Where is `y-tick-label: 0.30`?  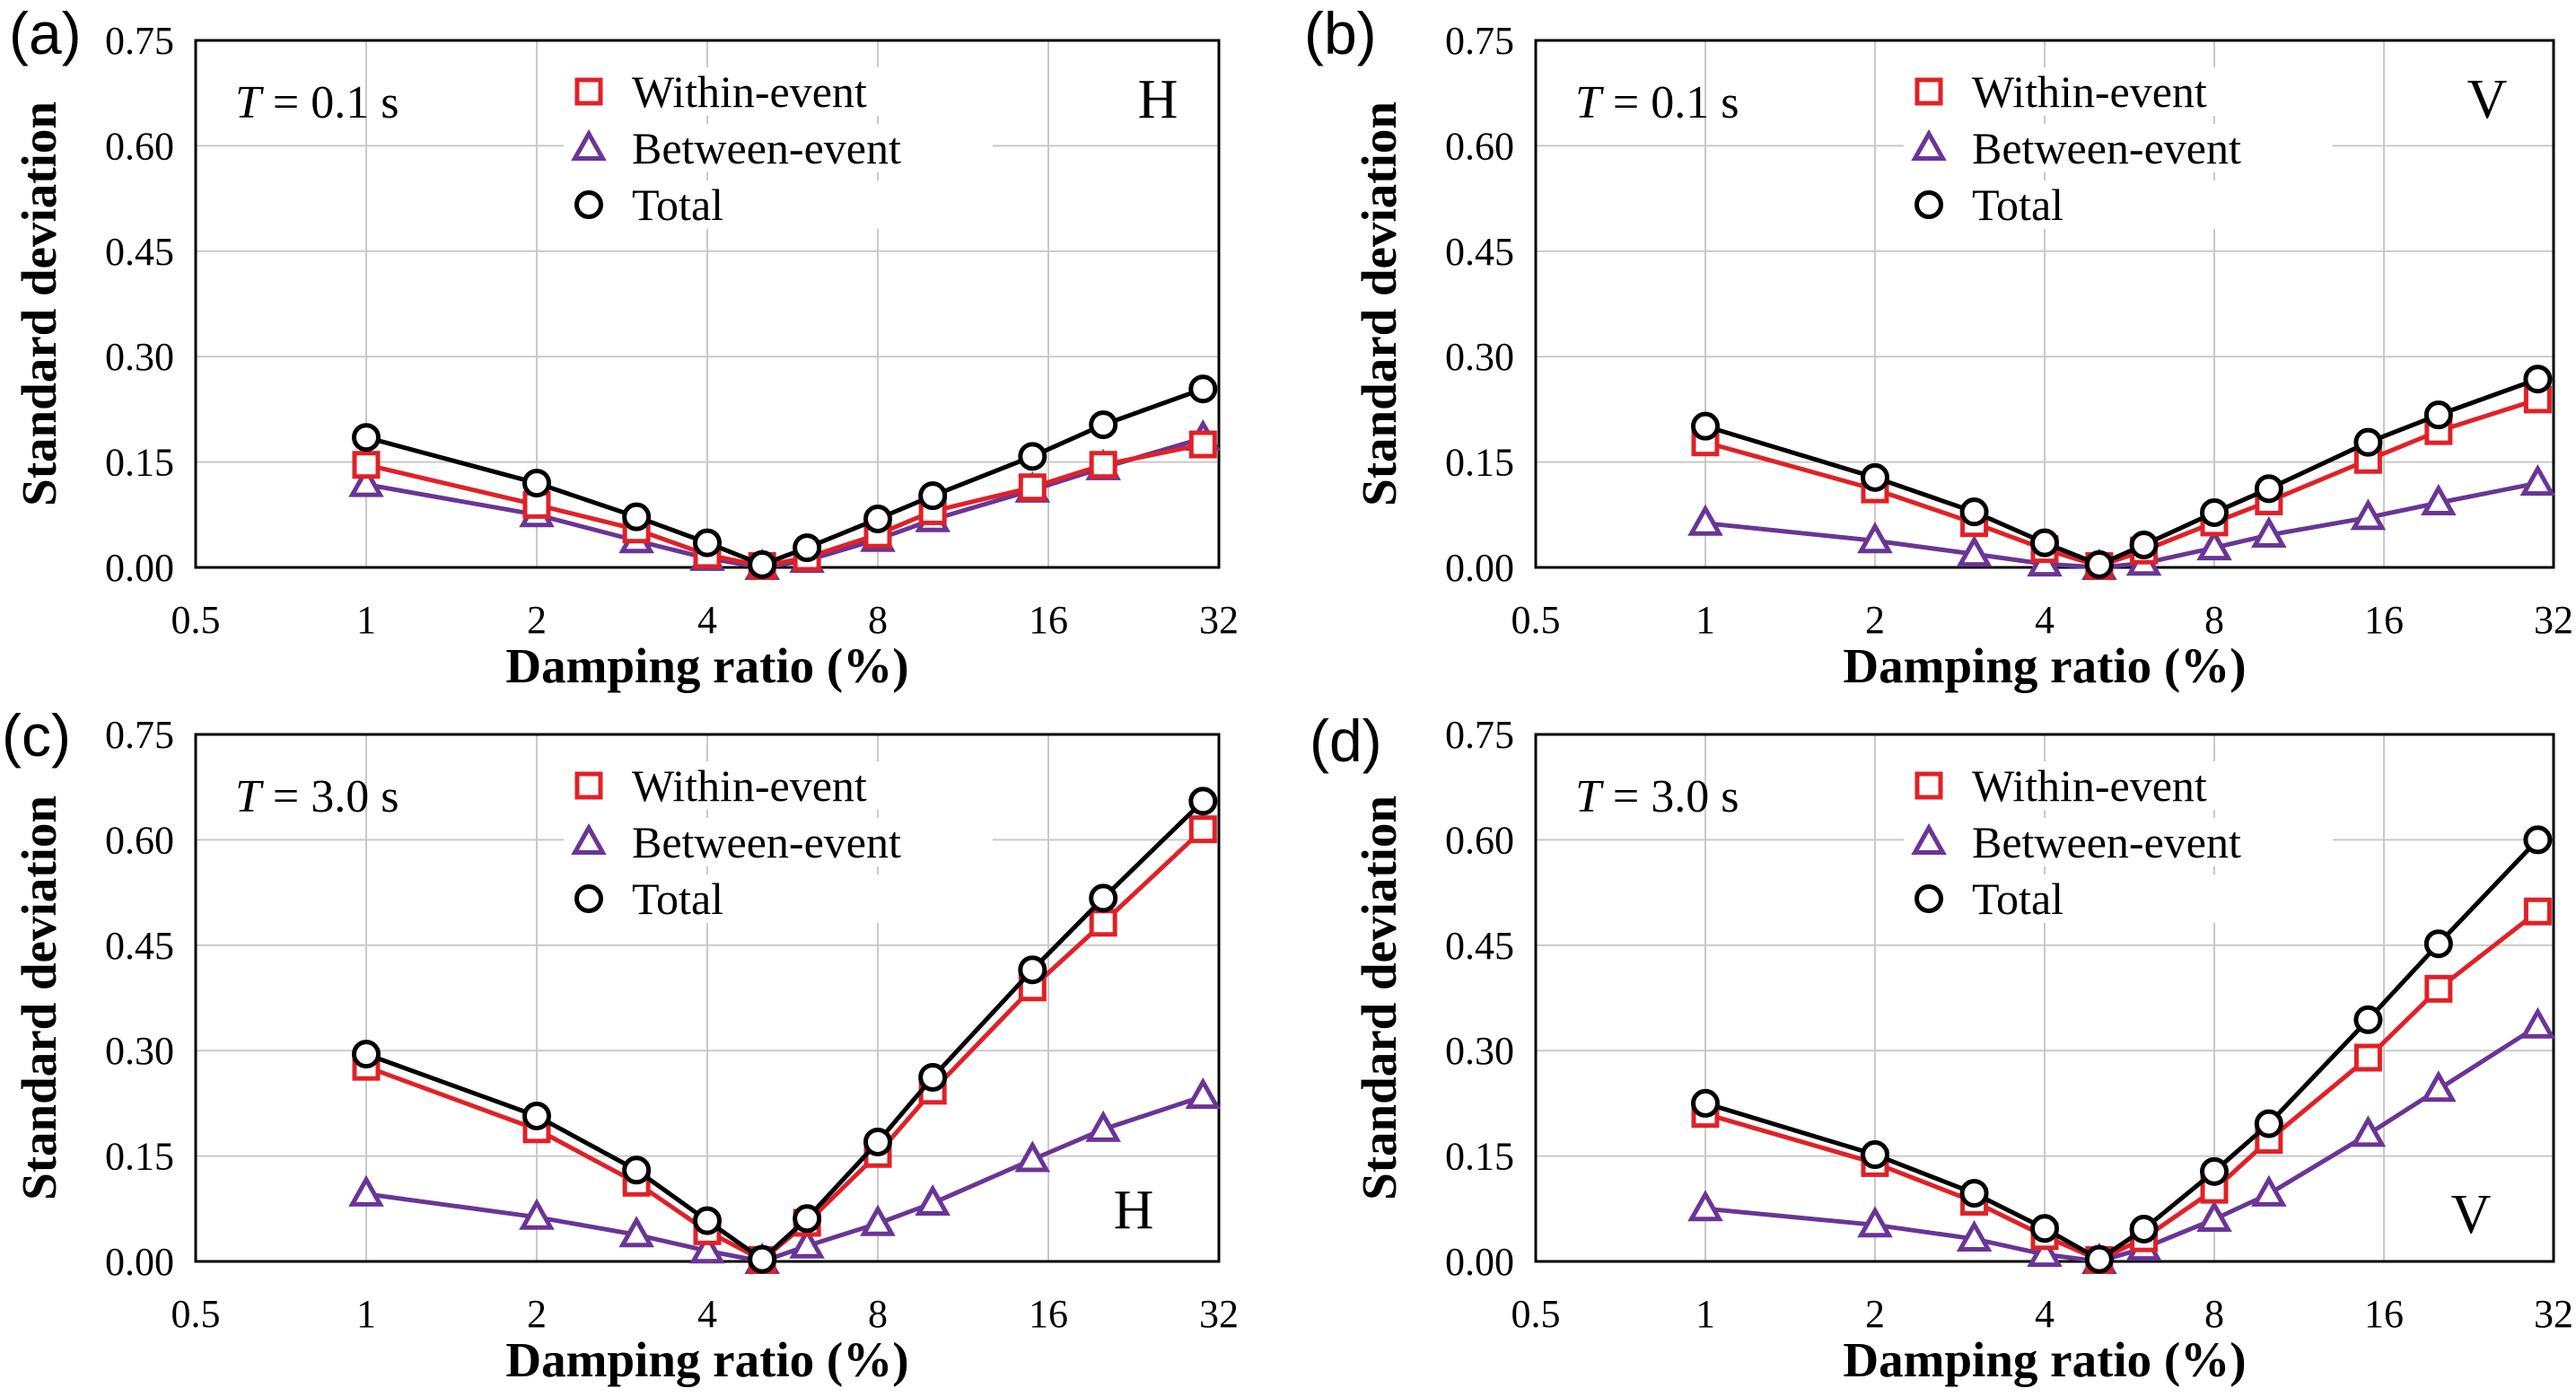 y-tick-label: 0.30 is located at coordinates (139, 357).